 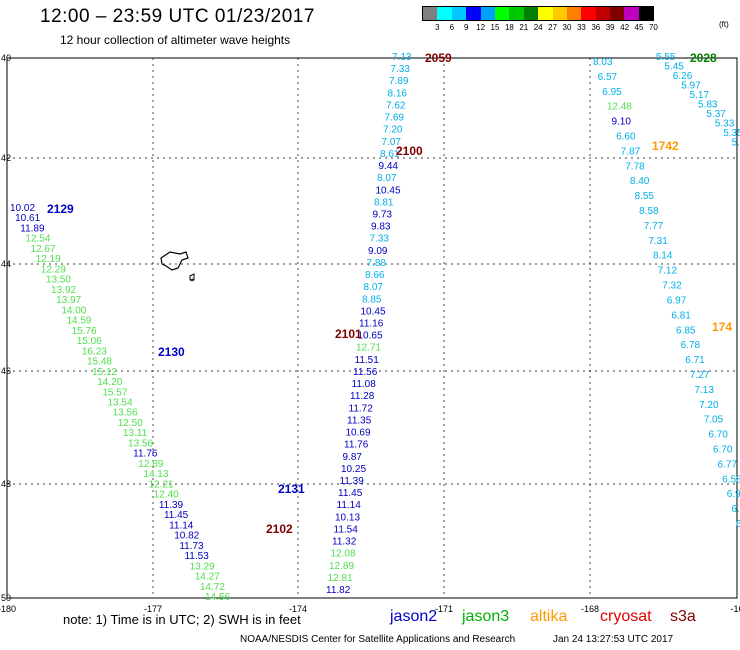 What do you see at coordinates (658, 241) in the screenshot?
I see `track-c-value: 7.31` at bounding box center [658, 241].